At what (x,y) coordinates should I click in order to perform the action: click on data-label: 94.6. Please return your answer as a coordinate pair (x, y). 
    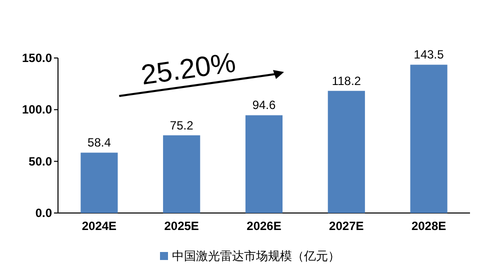
    Looking at the image, I should click on (264, 105).